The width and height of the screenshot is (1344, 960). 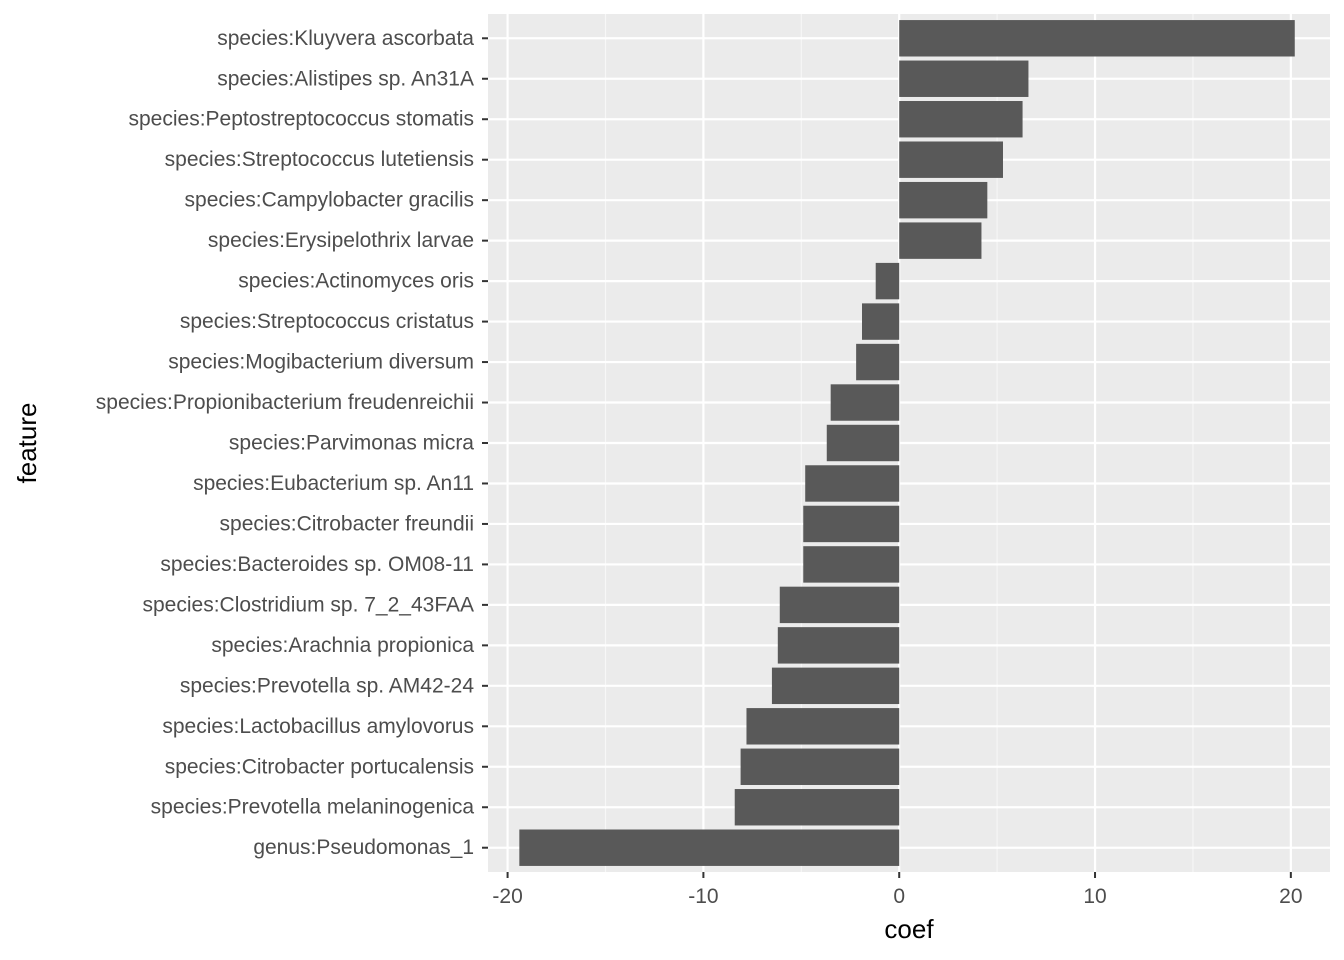 I want to click on y-tick-label: species:Citrobacter portucalensis, so click(x=319, y=766).